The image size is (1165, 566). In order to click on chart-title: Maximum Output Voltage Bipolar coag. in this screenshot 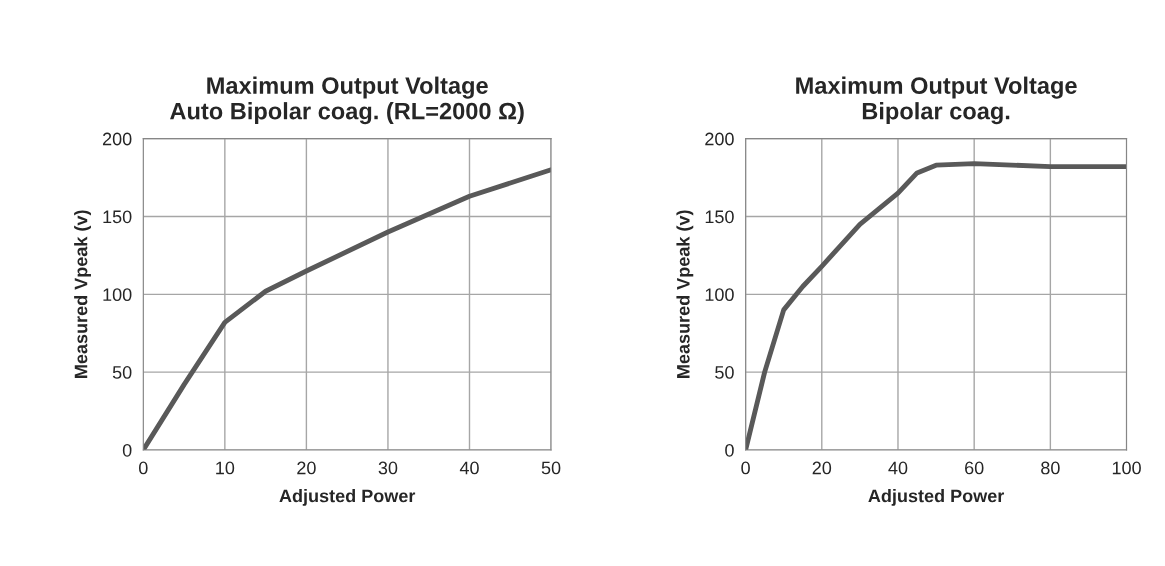, I will do `click(936, 100)`.